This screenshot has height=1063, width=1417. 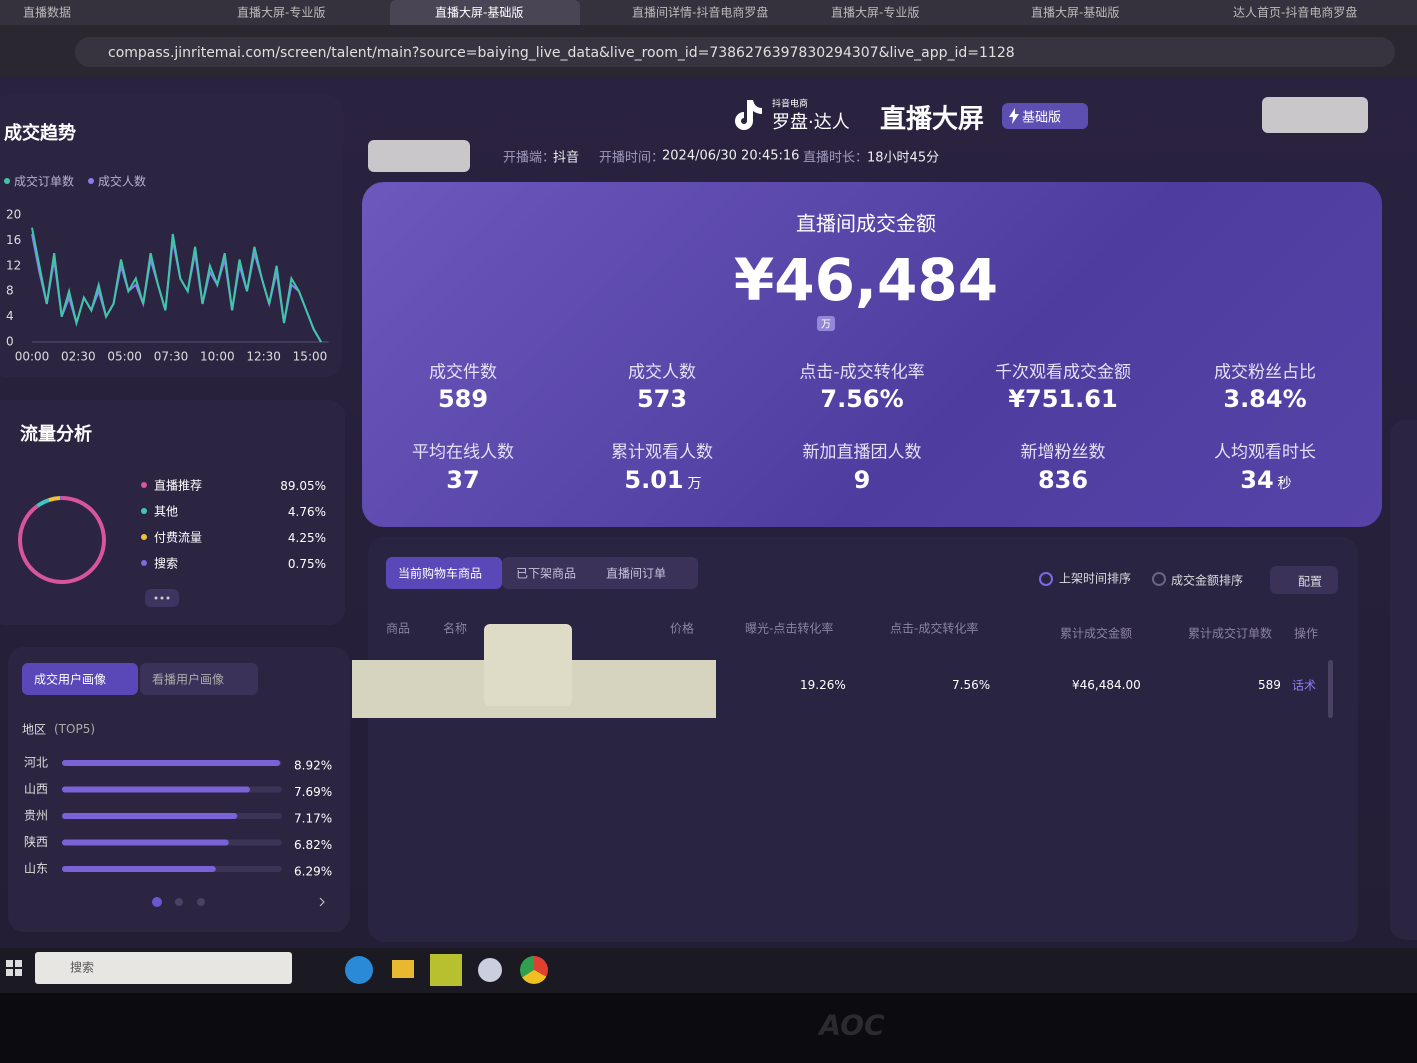 I want to click on kpi-title: 直播间成交金额, so click(x=866, y=223).